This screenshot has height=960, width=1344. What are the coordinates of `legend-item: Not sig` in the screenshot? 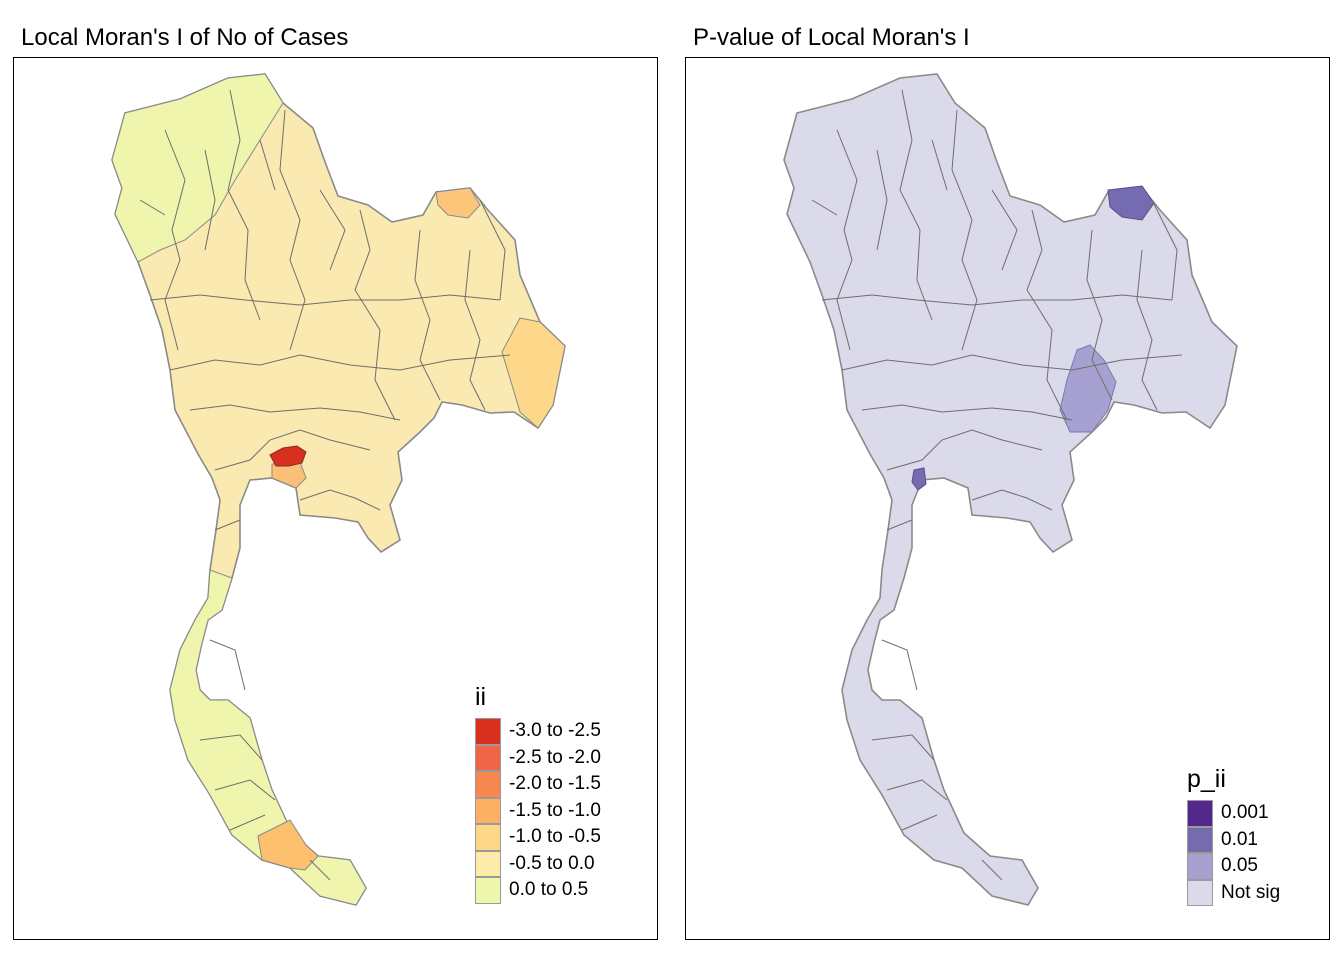 It's located at (1234, 892).